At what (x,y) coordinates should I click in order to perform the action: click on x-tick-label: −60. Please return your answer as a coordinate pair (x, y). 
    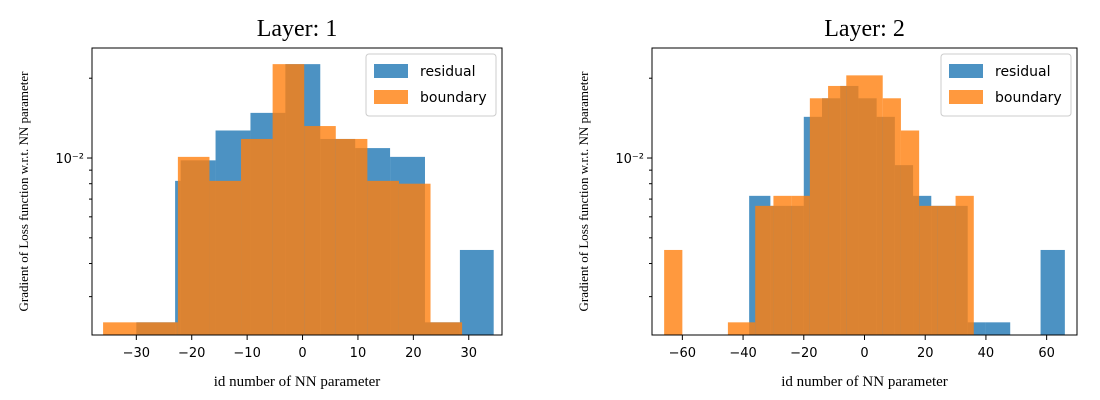
    Looking at the image, I should click on (682, 353).